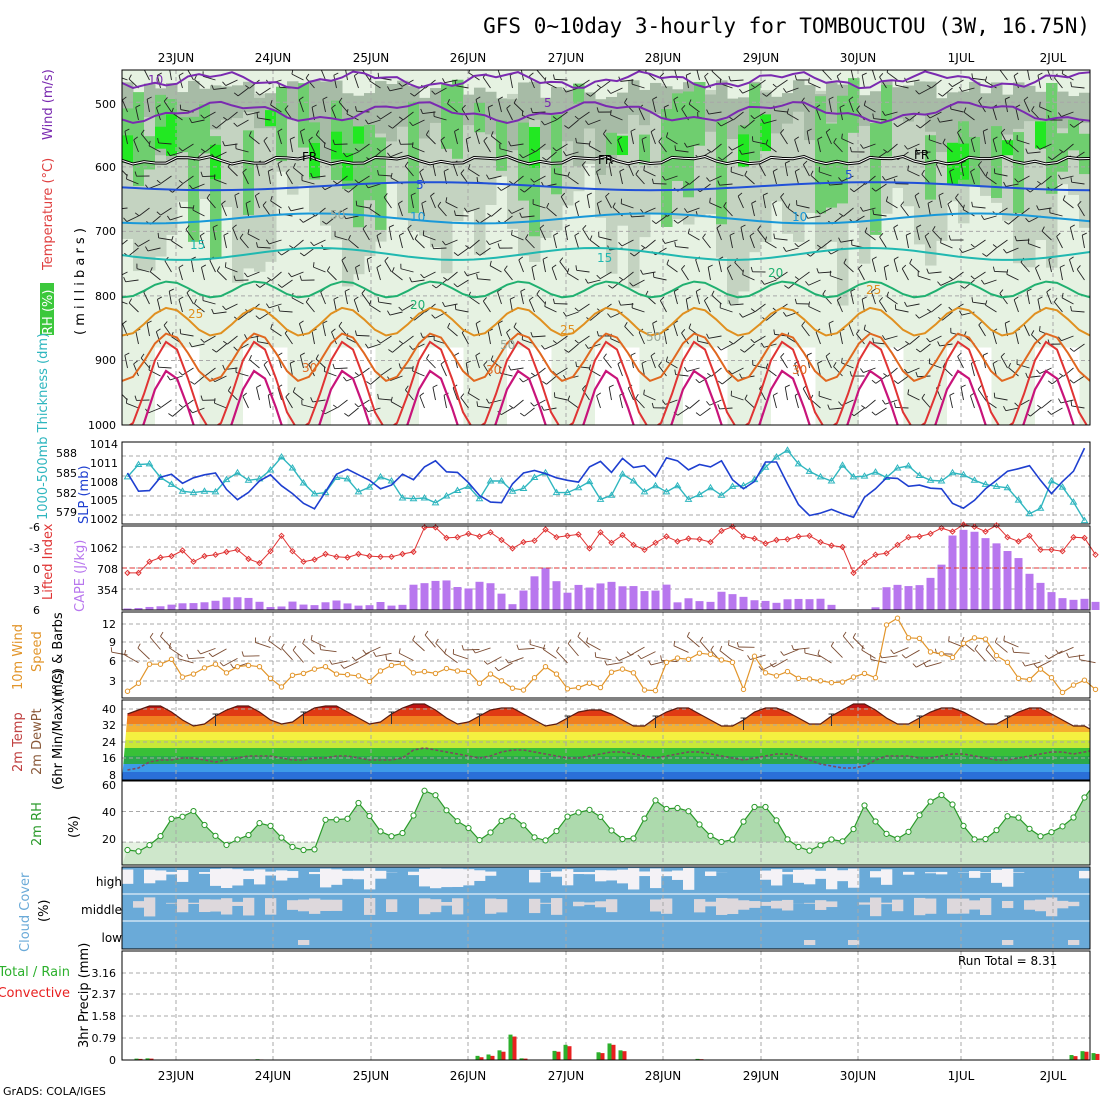 This screenshot has height=1100, width=1100. Describe the element at coordinates (607, 821) in the screenshot. I see `rh2m-series` at that location.